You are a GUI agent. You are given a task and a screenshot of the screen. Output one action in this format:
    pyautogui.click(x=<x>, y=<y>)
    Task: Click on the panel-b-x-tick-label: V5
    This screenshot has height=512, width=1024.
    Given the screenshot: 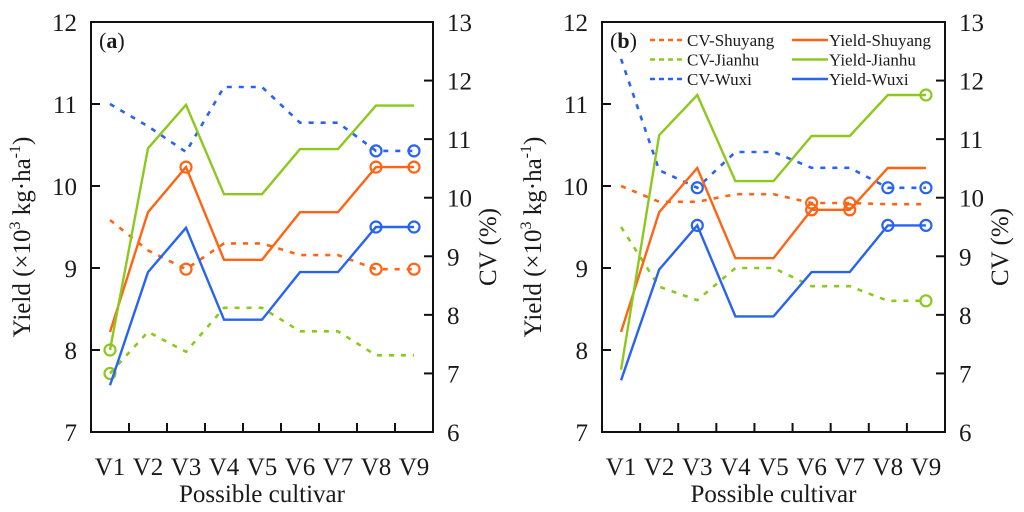 What is the action you would take?
    pyautogui.click(x=773, y=467)
    